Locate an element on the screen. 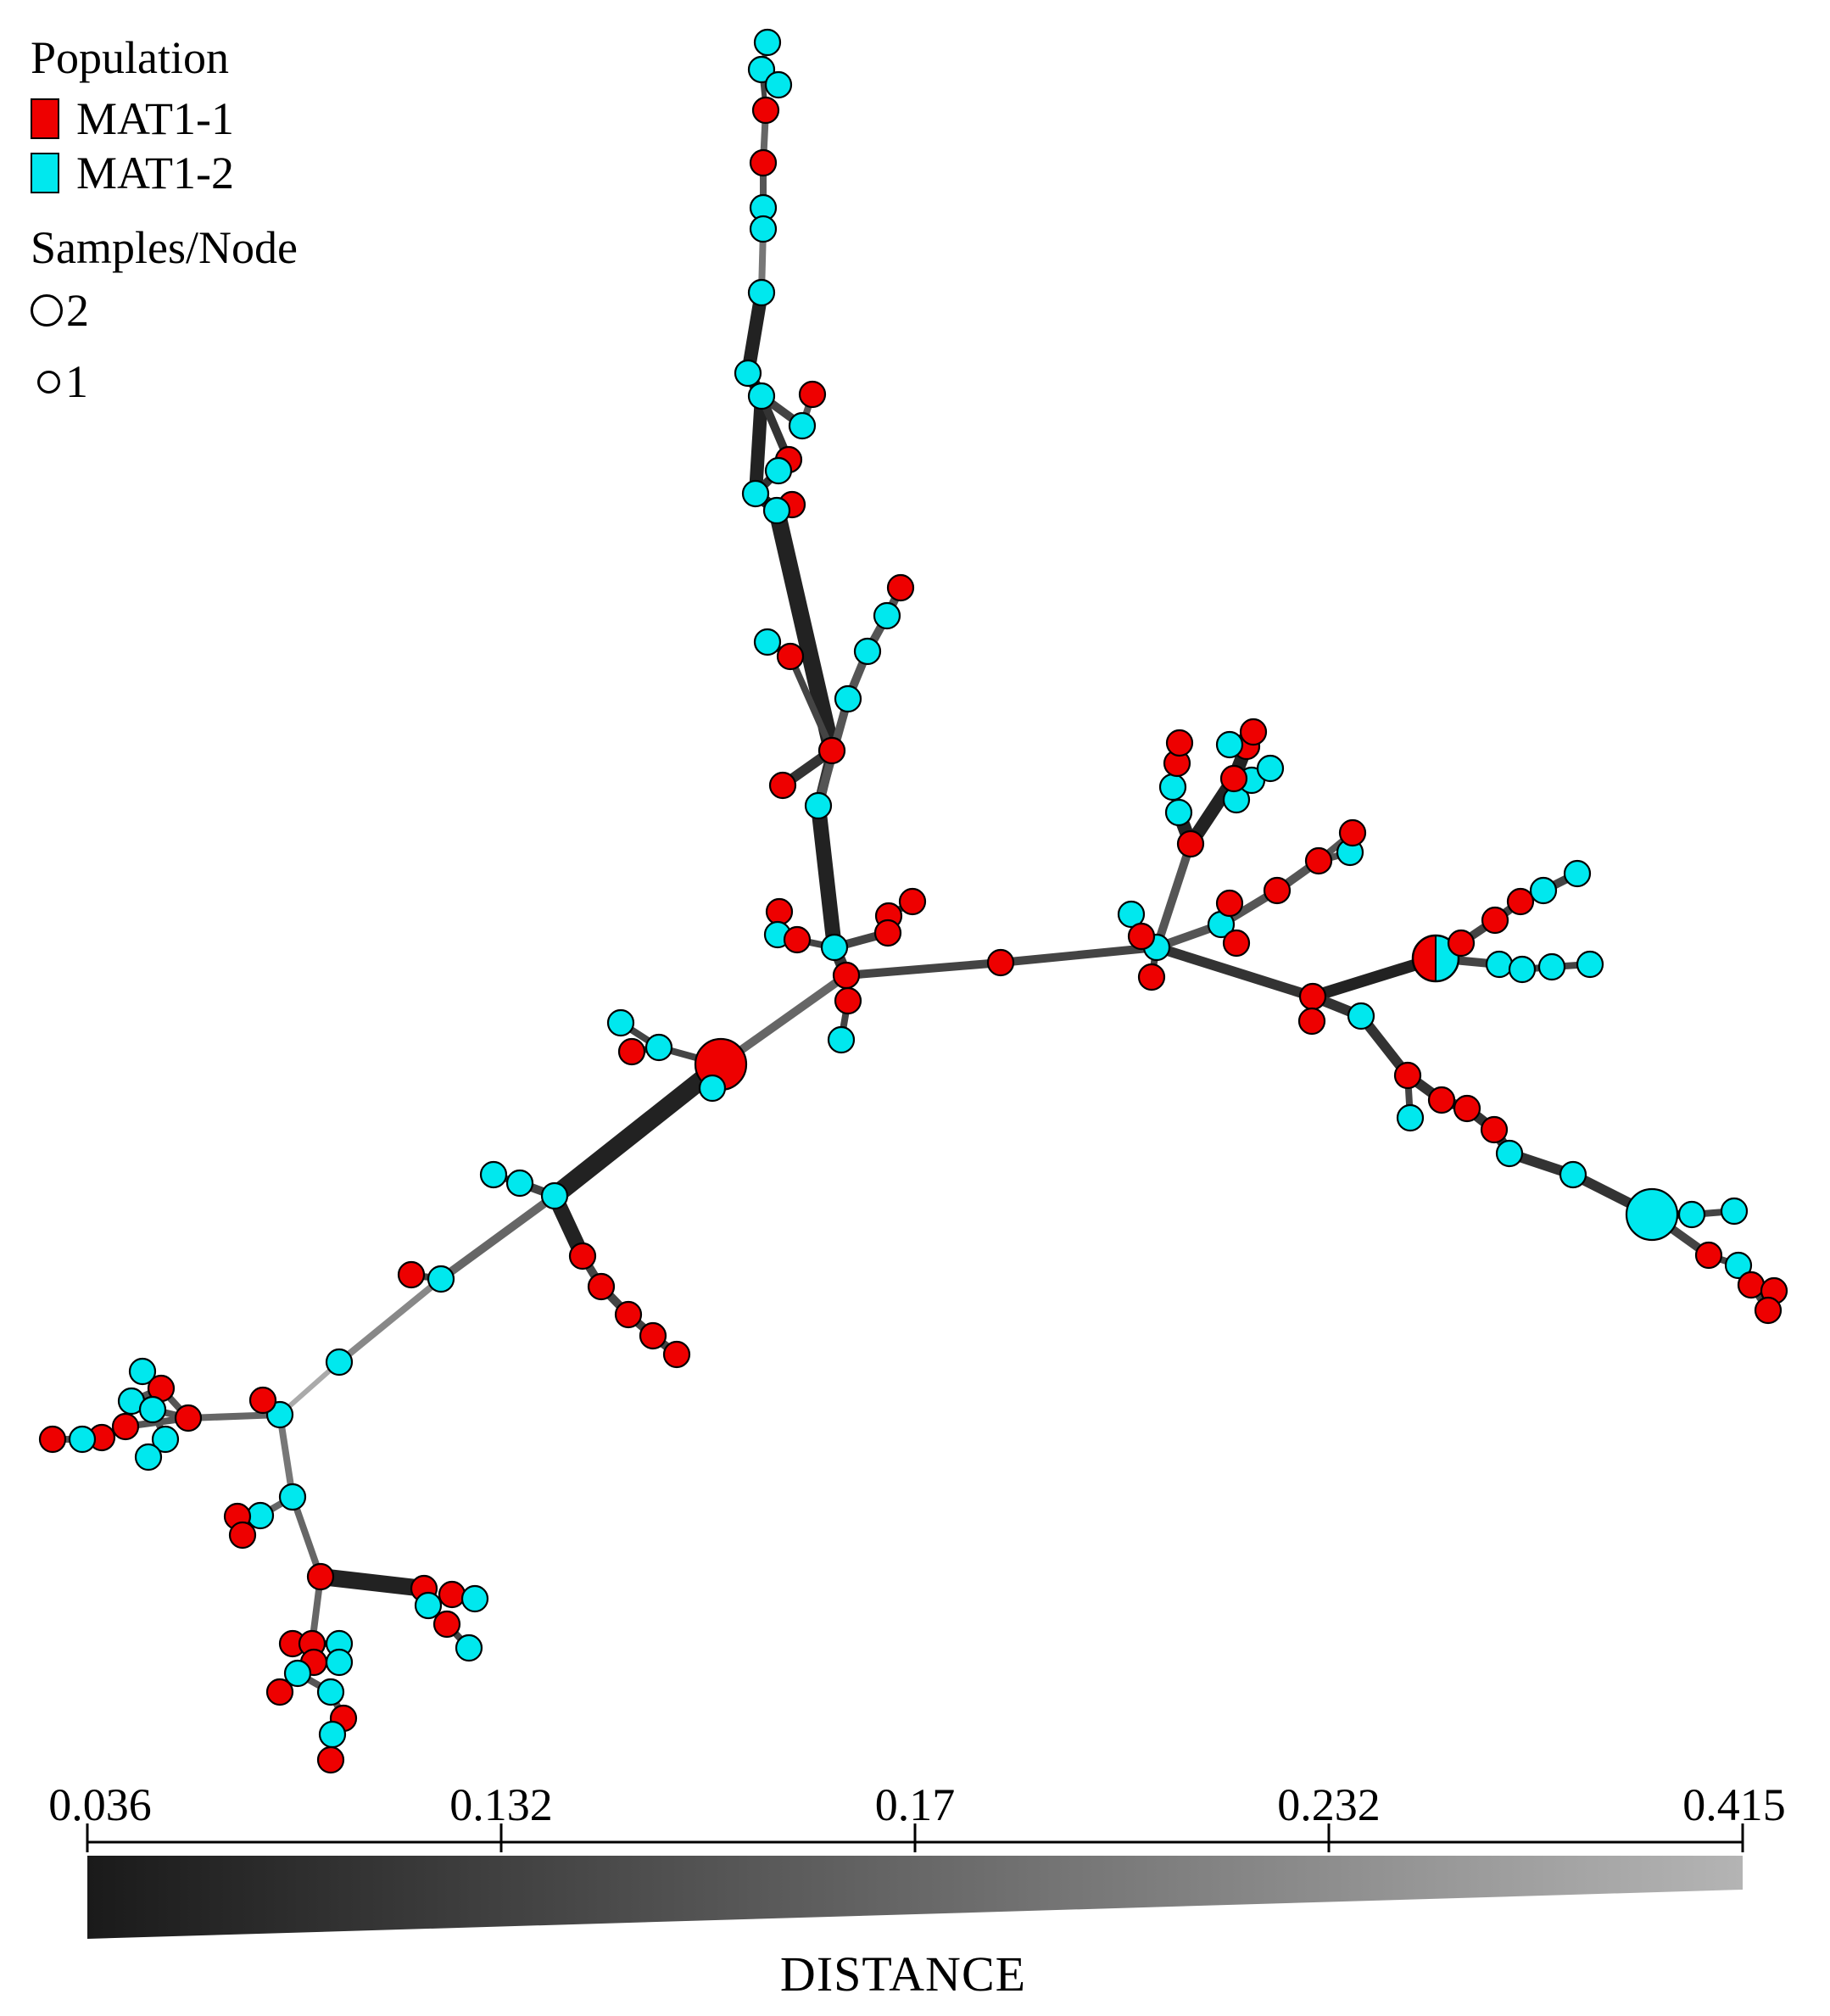 Image resolution: width=1830 pixels, height=2016 pixels. legend-population-title: Population is located at coordinates (130, 57).